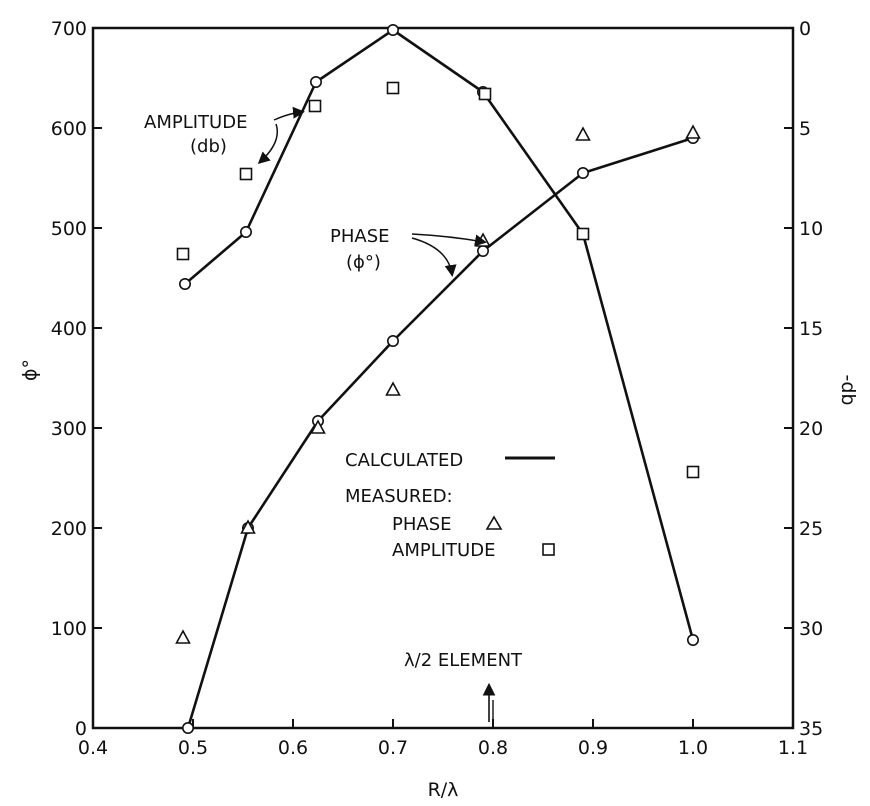 This screenshot has width=870, height=806. Describe the element at coordinates (393, 748) in the screenshot. I see `x-tick-label: 0.7` at that location.